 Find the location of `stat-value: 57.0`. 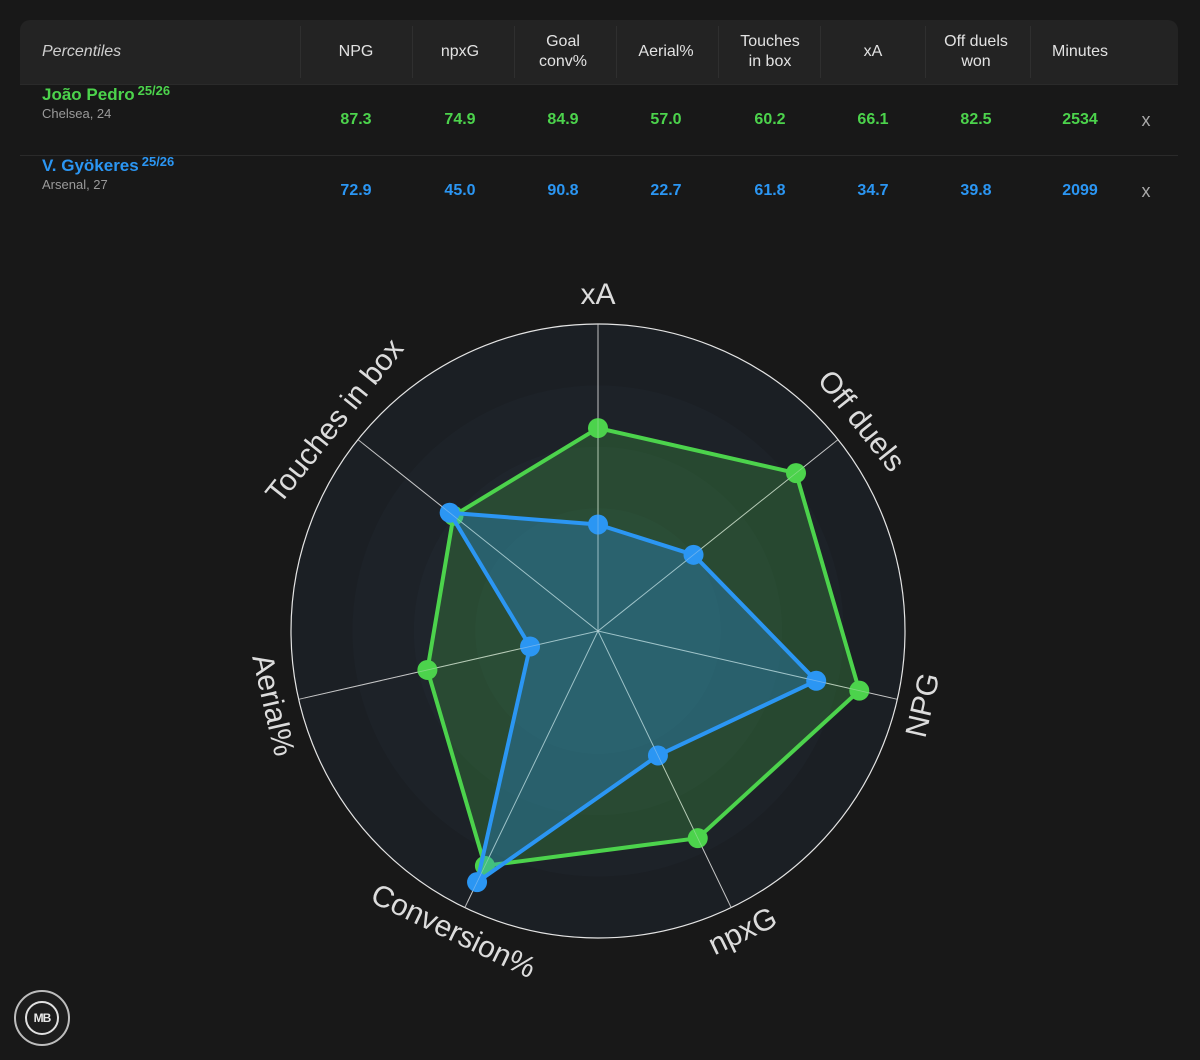

stat-value: 57.0 is located at coordinates (666, 119).